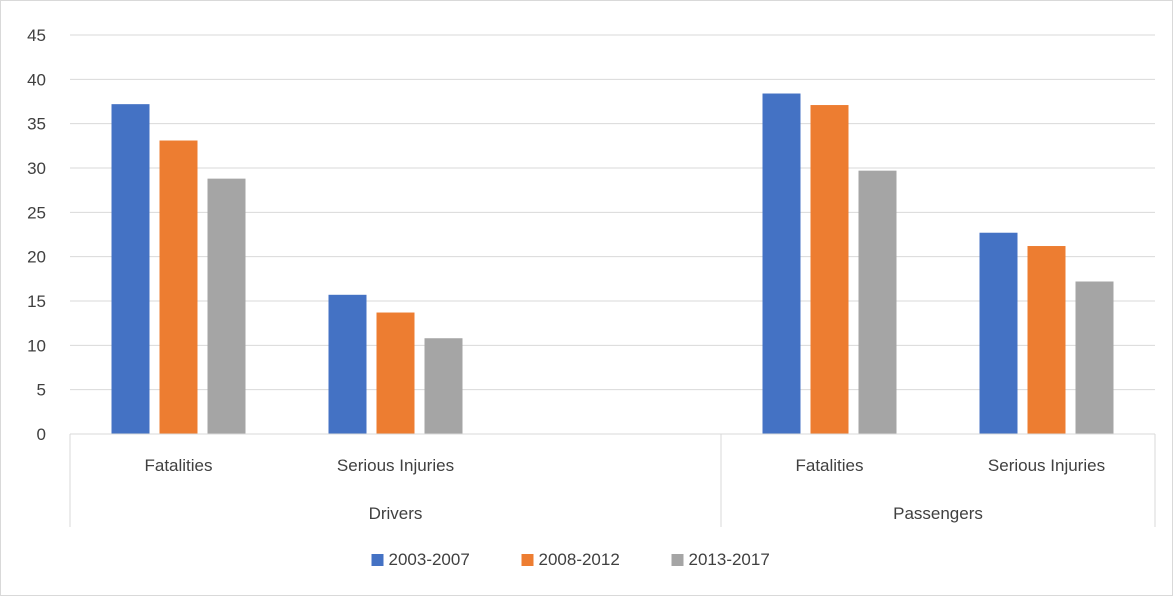  What do you see at coordinates (36, 257) in the screenshot?
I see `y-tick-label: 20` at bounding box center [36, 257].